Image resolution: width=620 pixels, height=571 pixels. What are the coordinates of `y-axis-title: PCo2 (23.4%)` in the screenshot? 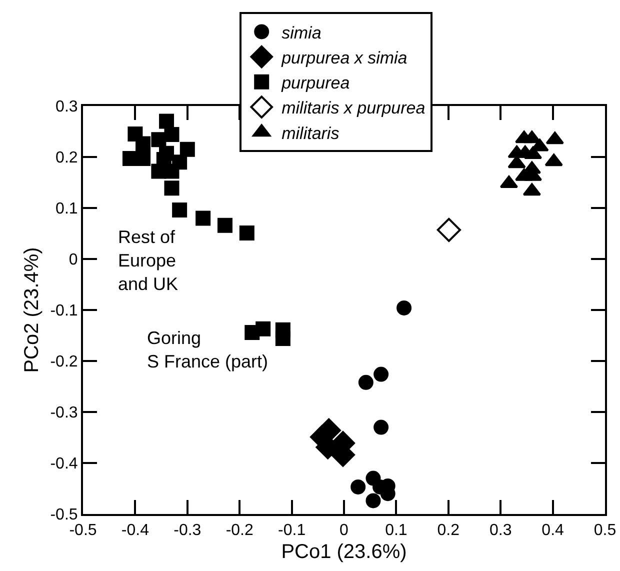 It's located at (32, 310).